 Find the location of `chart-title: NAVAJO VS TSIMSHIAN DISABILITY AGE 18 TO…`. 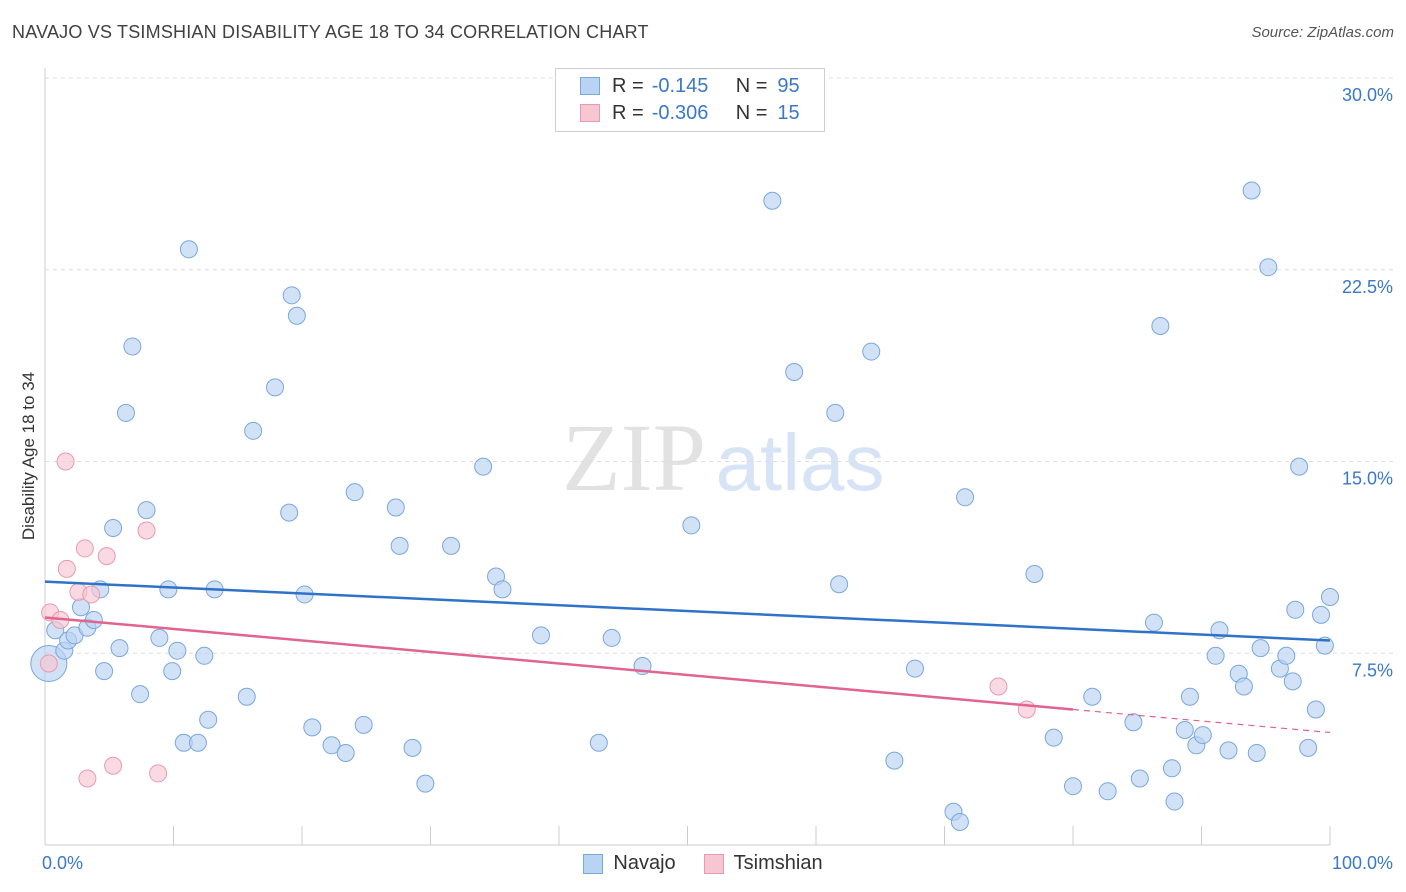

chart-title: NAVAJO VS TSIMSHIAN DISABILITY AGE 18 TO… is located at coordinates (330, 32).